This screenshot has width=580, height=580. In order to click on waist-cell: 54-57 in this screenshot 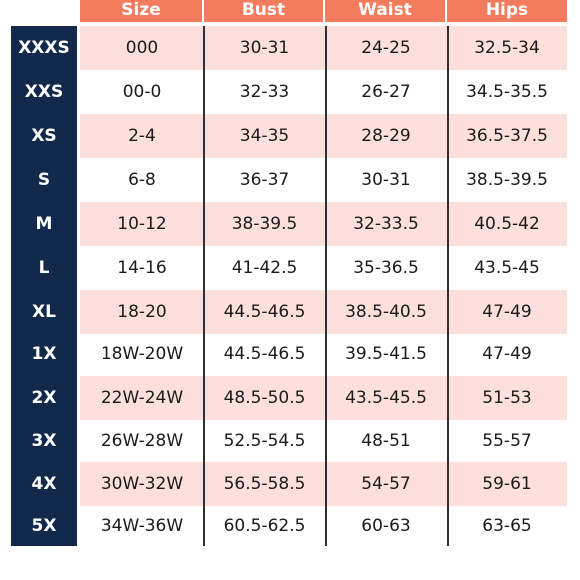, I will do `click(386, 484)`.